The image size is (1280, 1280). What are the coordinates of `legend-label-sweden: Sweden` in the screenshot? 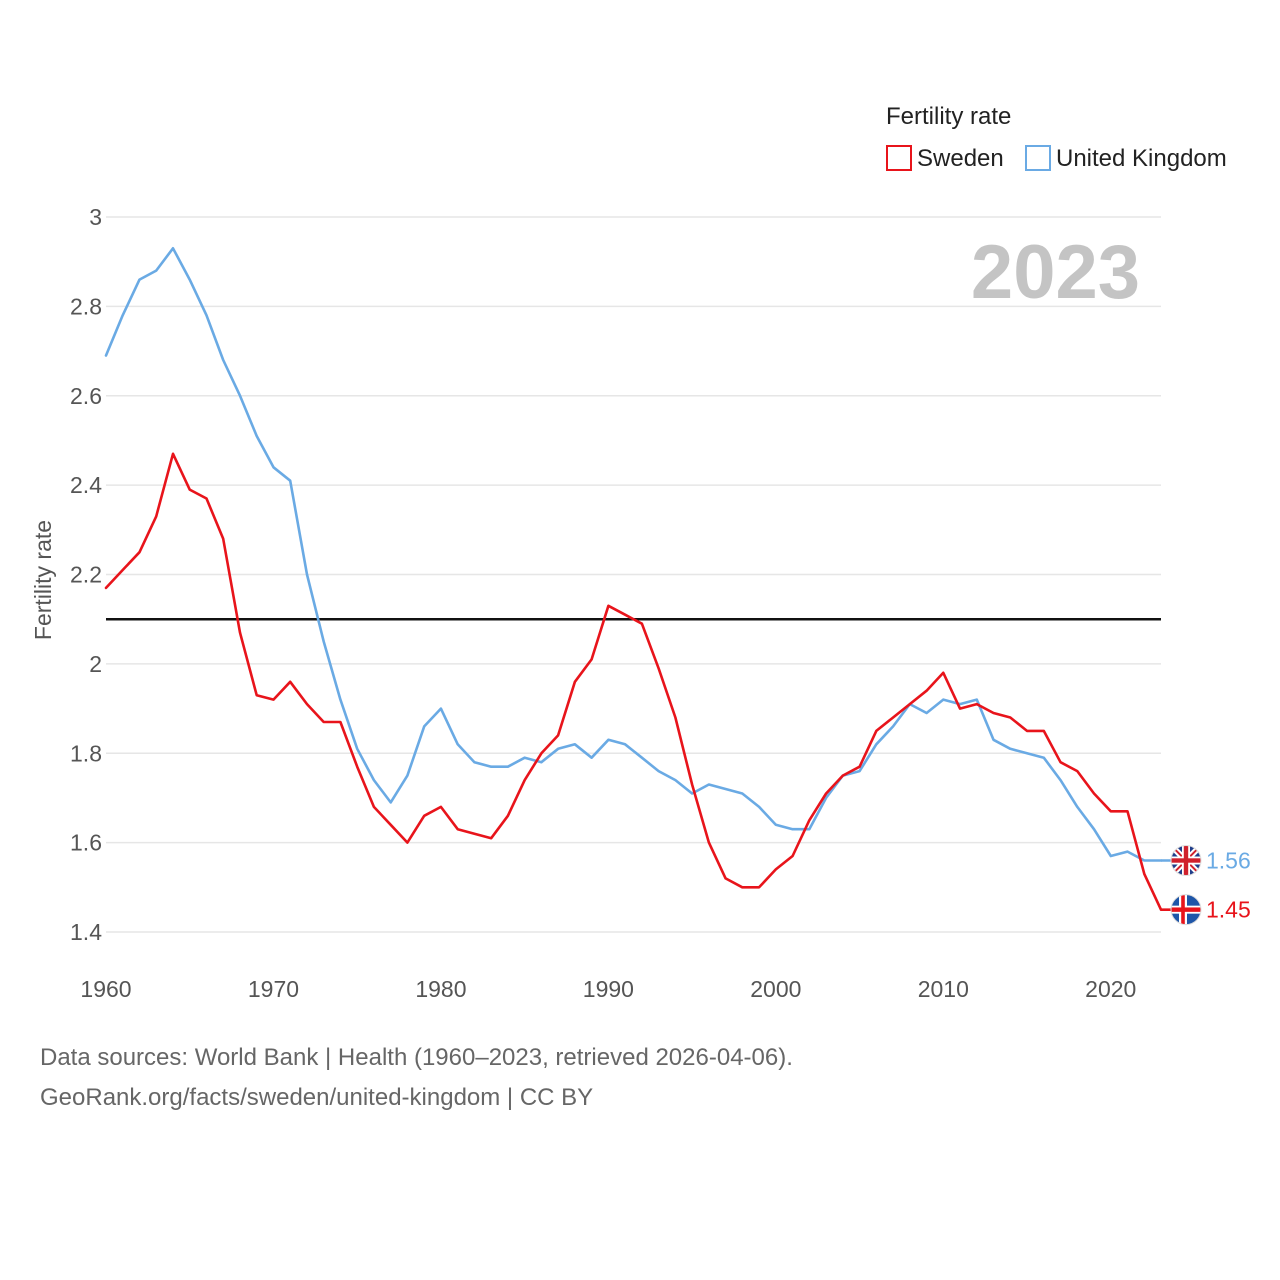 It's located at (960, 158).